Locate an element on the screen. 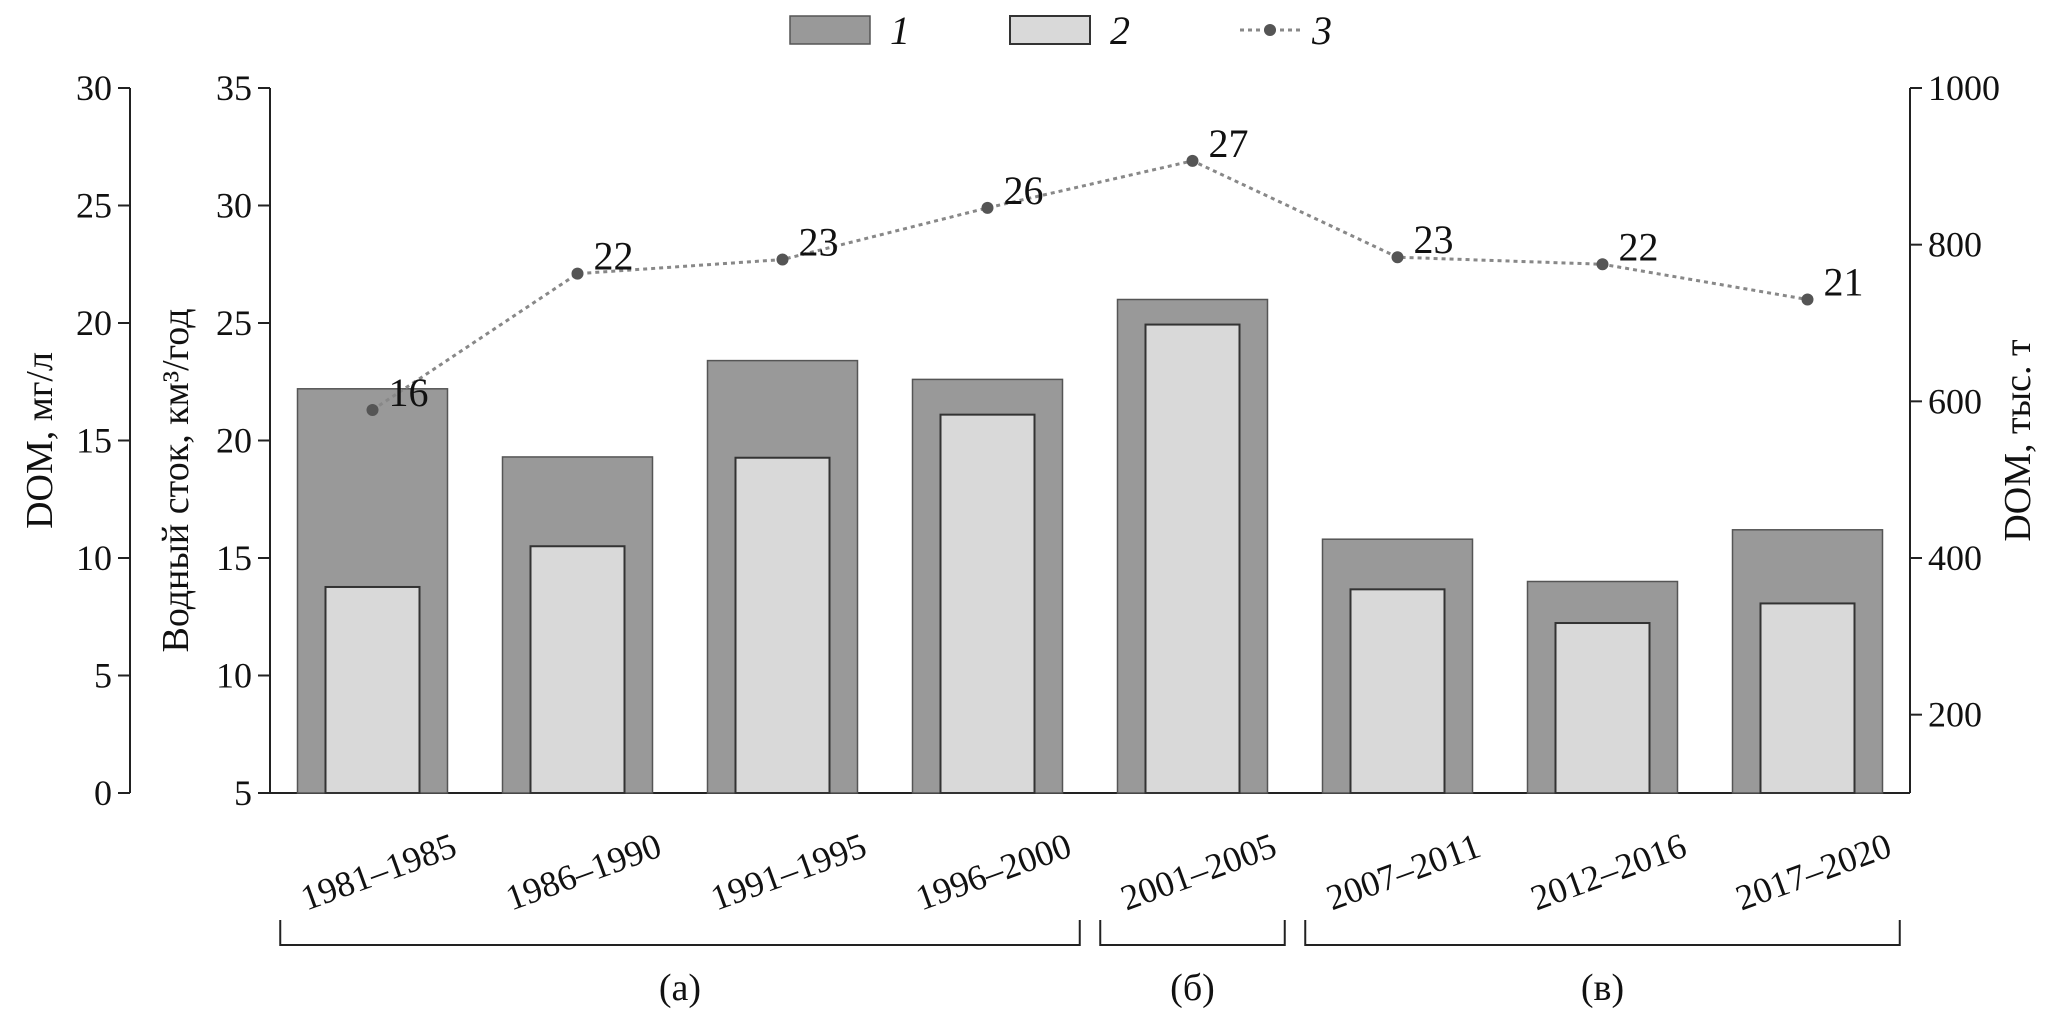 The image size is (2068, 1019). legend-label-3: 3 is located at coordinates (1321, 30).